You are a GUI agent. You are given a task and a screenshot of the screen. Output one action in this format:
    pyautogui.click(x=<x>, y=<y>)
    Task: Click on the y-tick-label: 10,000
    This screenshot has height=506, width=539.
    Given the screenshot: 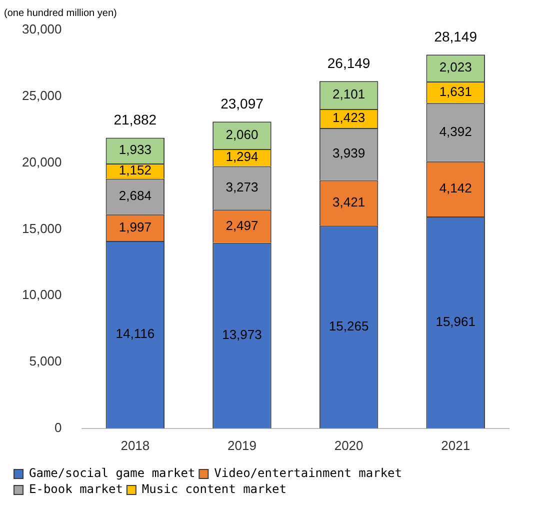 What is the action you would take?
    pyautogui.click(x=42, y=294)
    